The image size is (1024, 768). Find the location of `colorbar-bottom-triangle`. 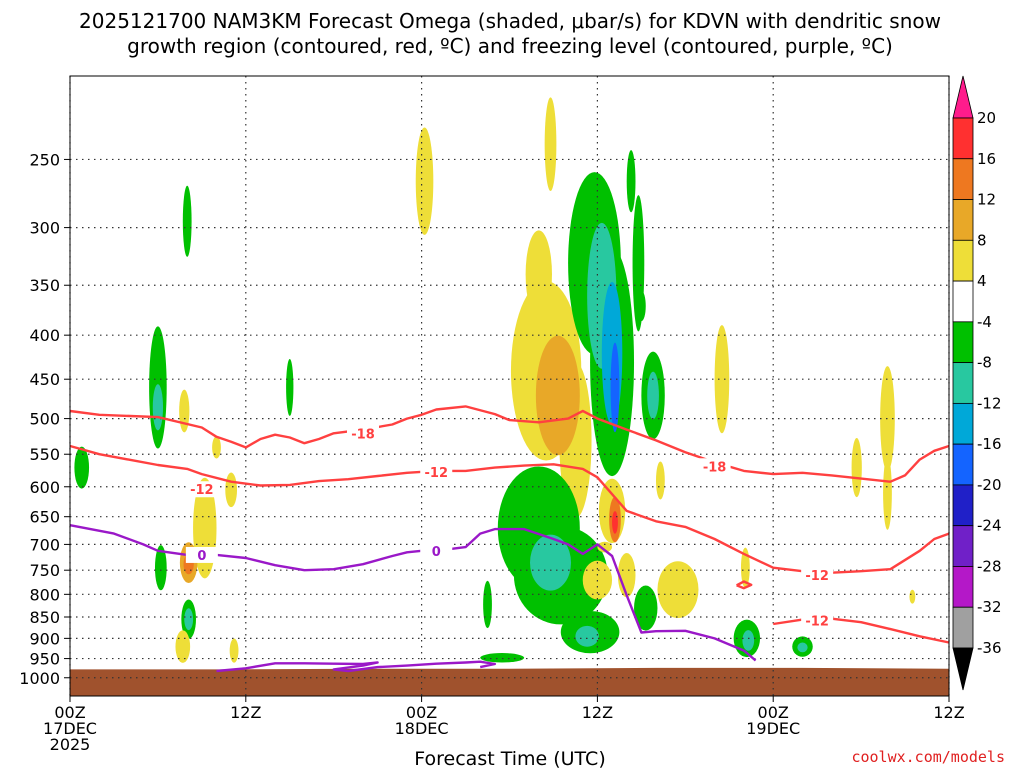

colorbar-bottom-triangle is located at coordinates (963, 669).